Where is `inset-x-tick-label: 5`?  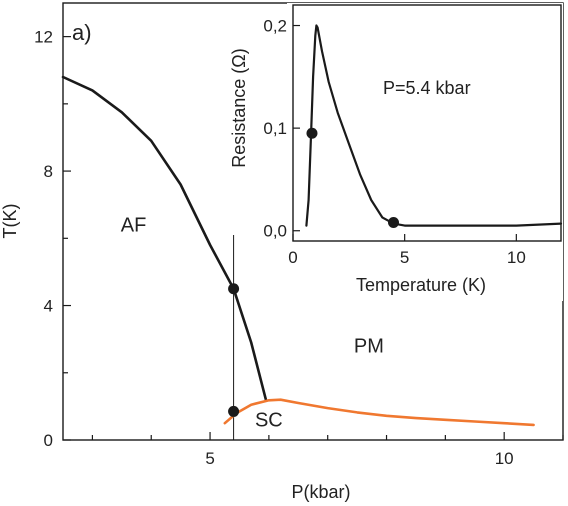
inset-x-tick-label: 5 is located at coordinates (404, 257).